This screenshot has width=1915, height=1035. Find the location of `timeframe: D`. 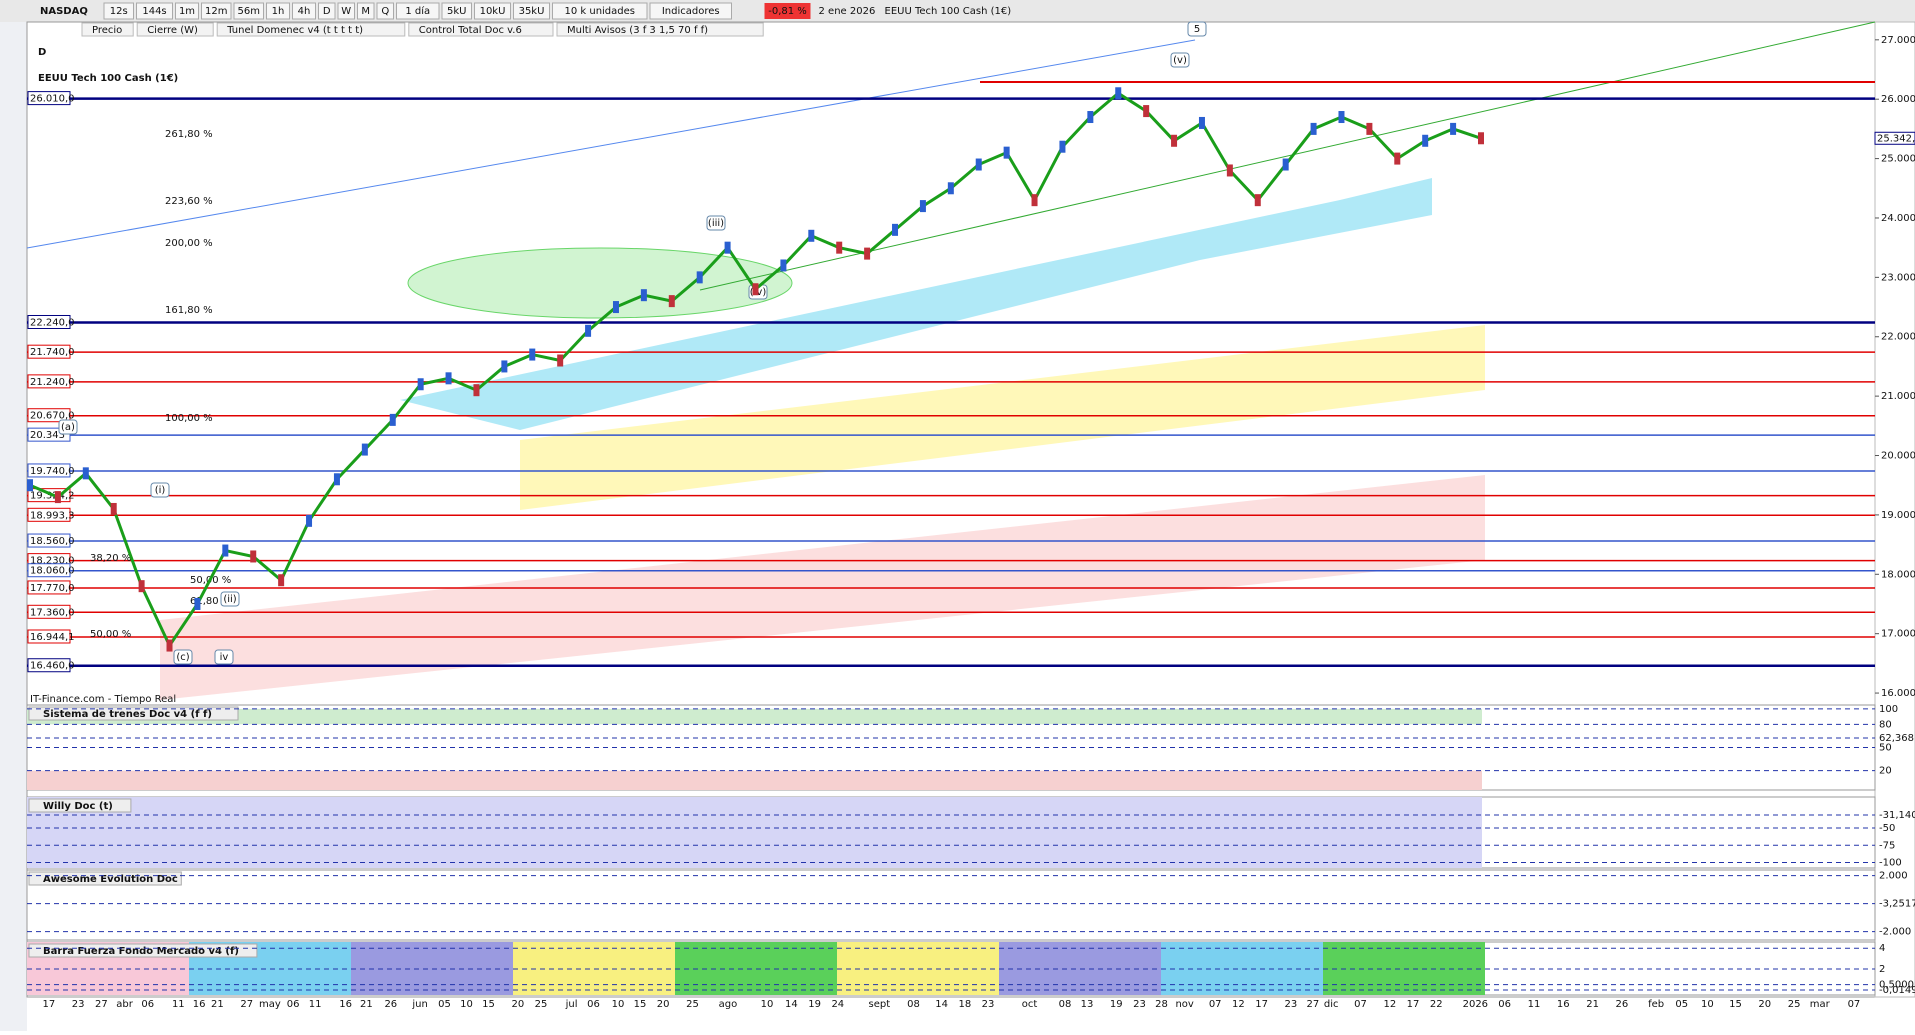

timeframe: D is located at coordinates (42, 52).